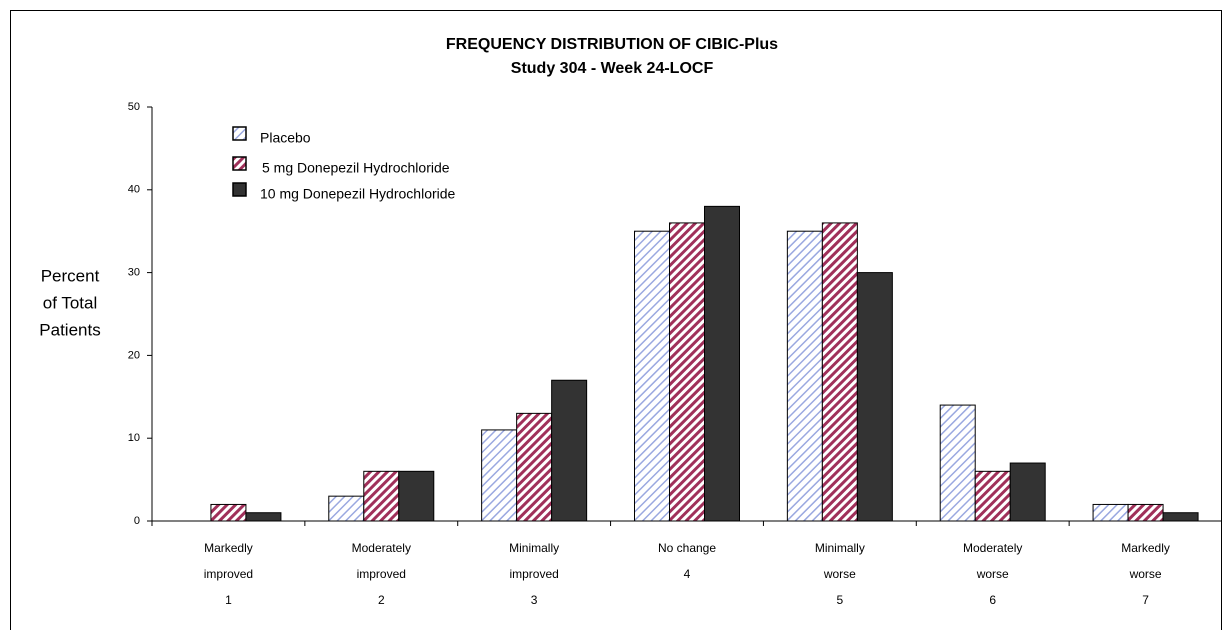  Describe the element at coordinates (1145, 600) in the screenshot. I see `x-tick-label: 7` at that location.